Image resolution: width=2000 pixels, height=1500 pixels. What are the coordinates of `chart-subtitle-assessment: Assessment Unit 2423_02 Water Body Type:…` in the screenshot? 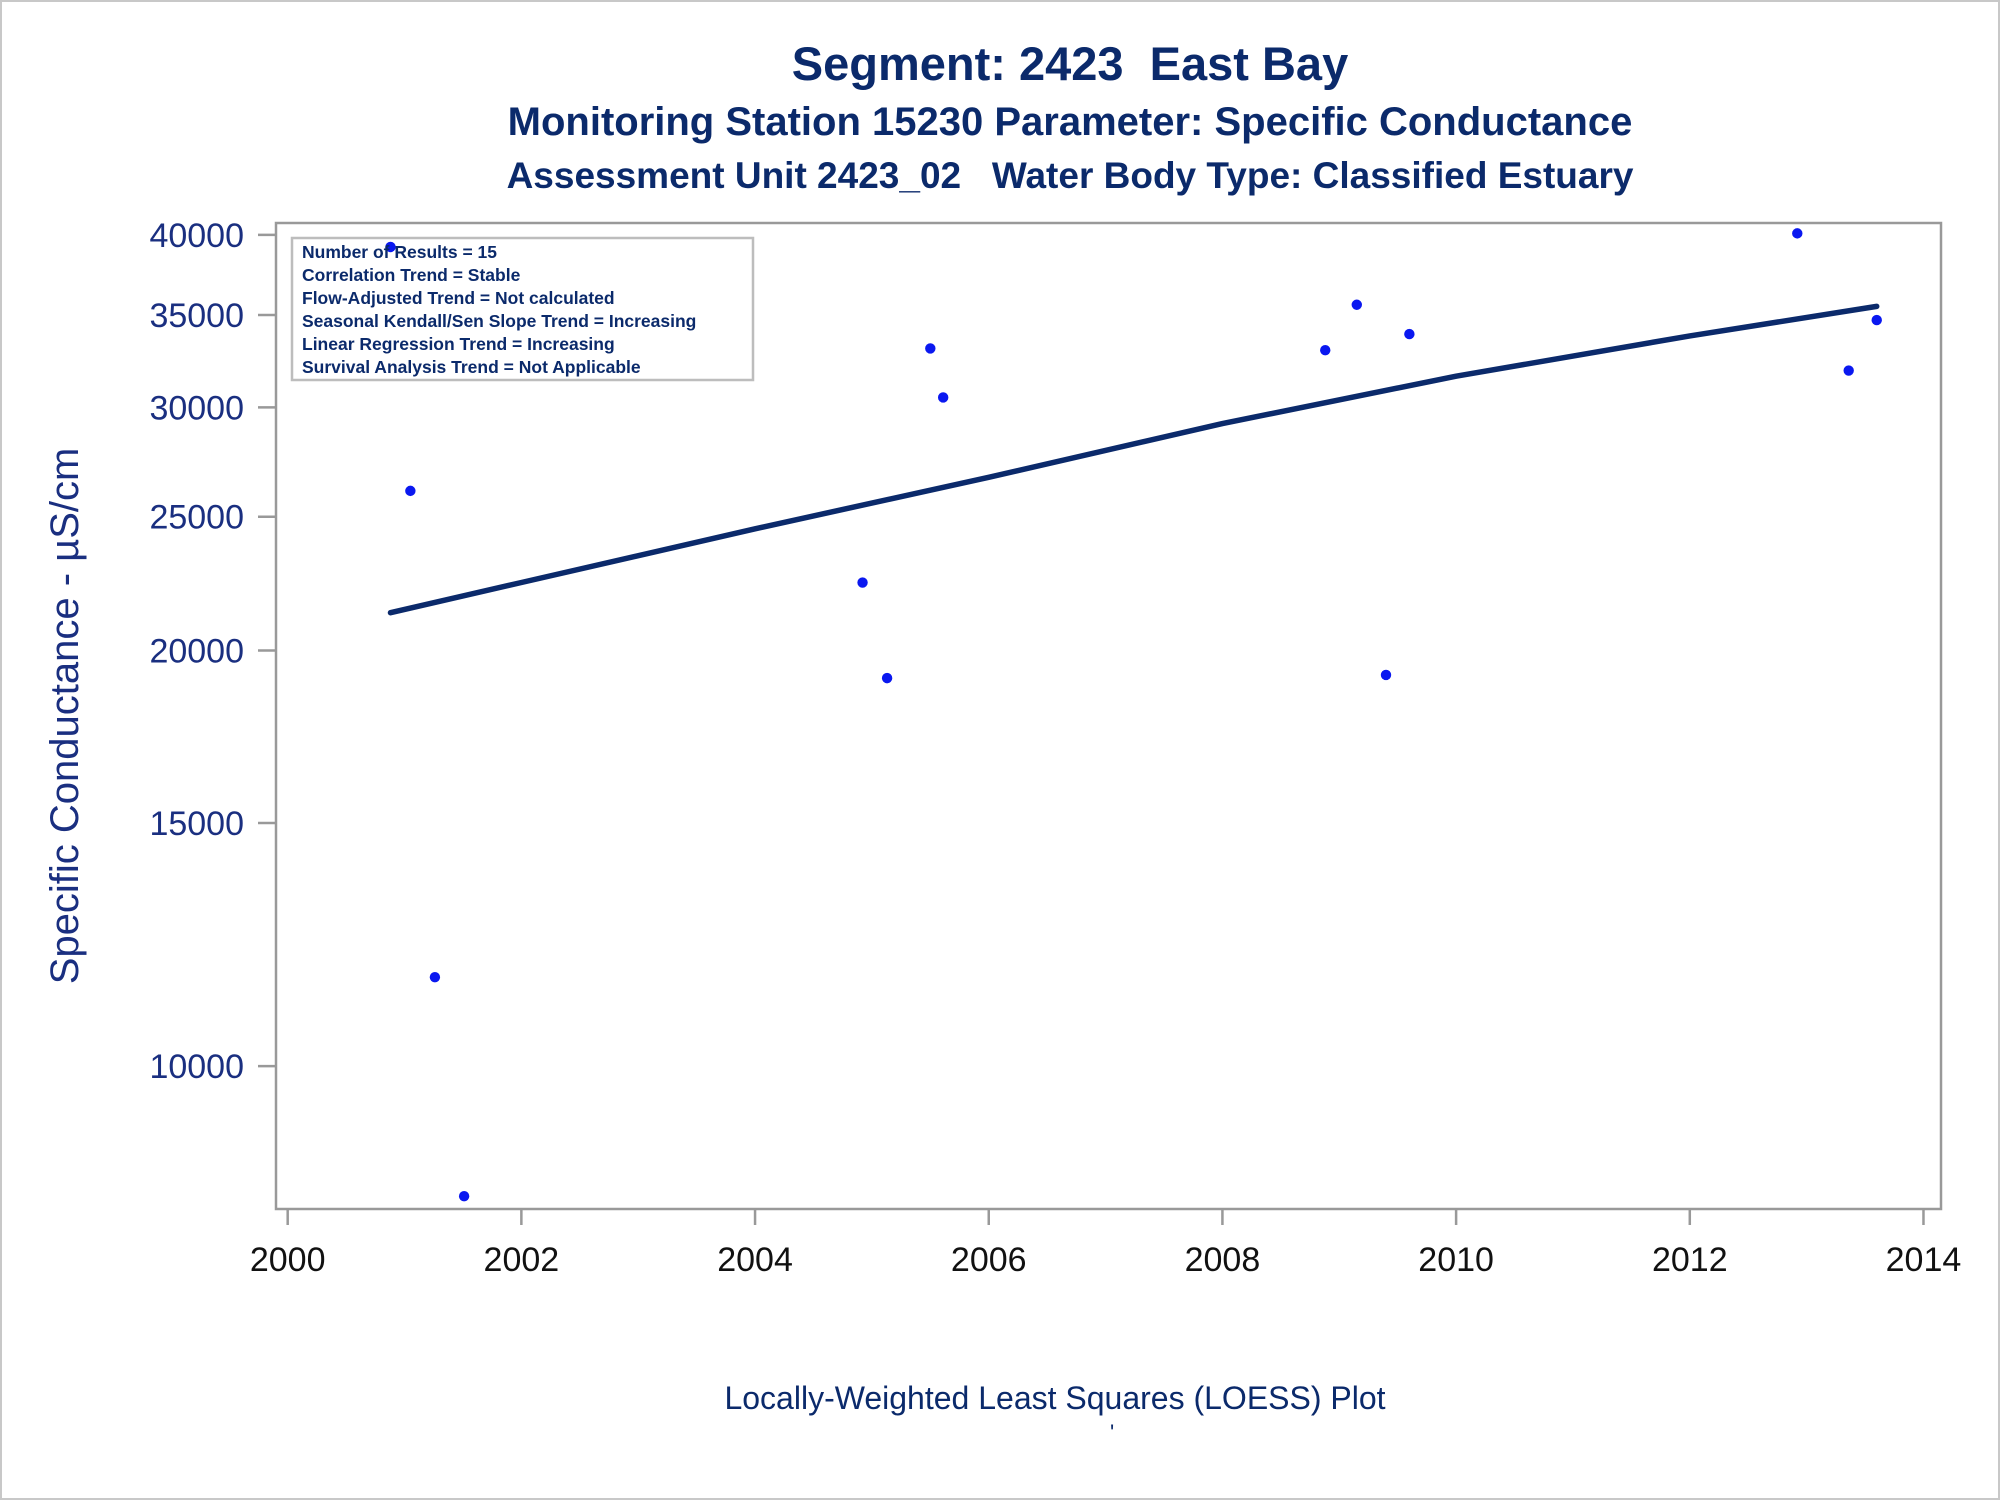 It's located at (1070, 175).